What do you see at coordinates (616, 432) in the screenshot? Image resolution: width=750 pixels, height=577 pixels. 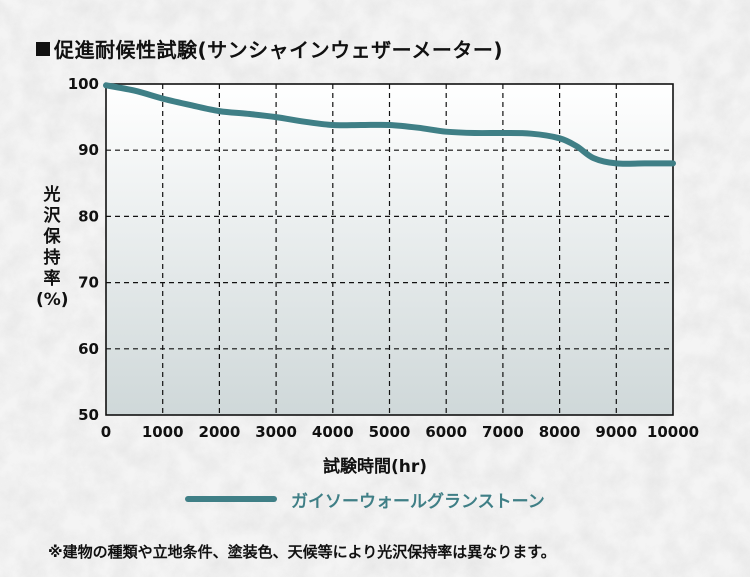 I see `x-tick-label: 9000` at bounding box center [616, 432].